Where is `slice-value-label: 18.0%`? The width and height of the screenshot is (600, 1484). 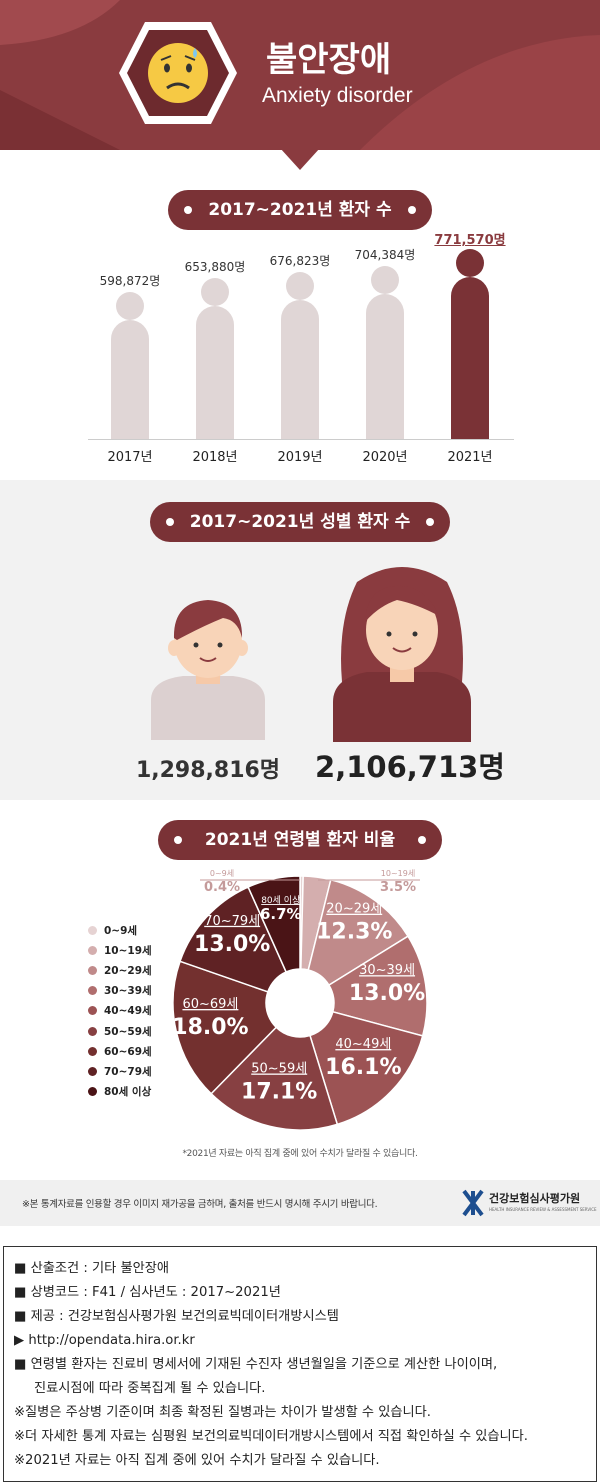 slice-value-label: 18.0% is located at coordinates (210, 1027).